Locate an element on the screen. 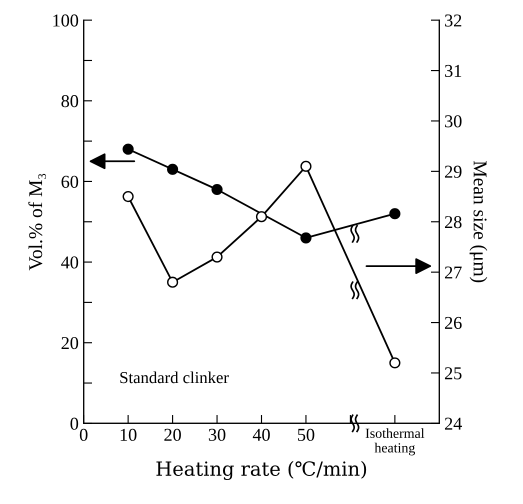 The image size is (523, 504). x-axis-title: Heating rate (℃/min) is located at coordinates (261, 470).